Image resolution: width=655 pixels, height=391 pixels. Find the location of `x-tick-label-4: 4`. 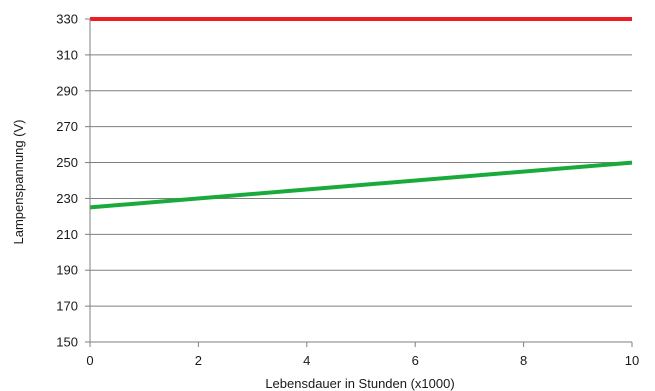

x-tick-label-4: 4 is located at coordinates (306, 360).